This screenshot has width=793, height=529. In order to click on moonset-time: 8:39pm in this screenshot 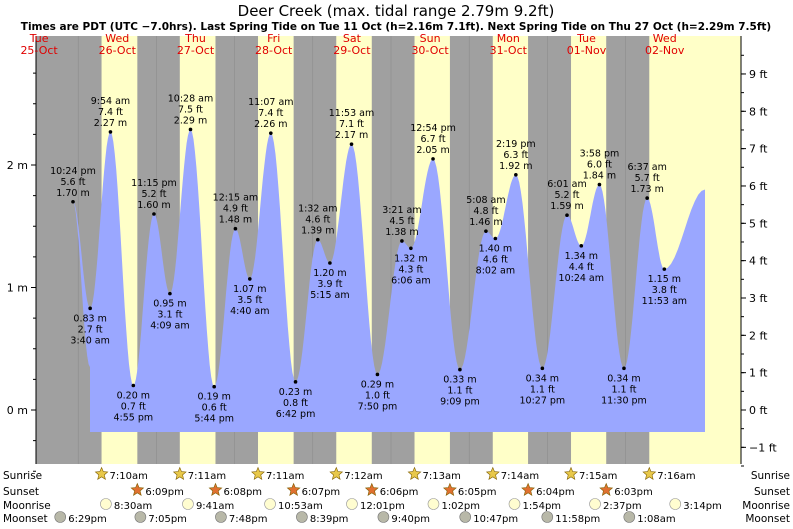, I will do `click(329, 519)`.